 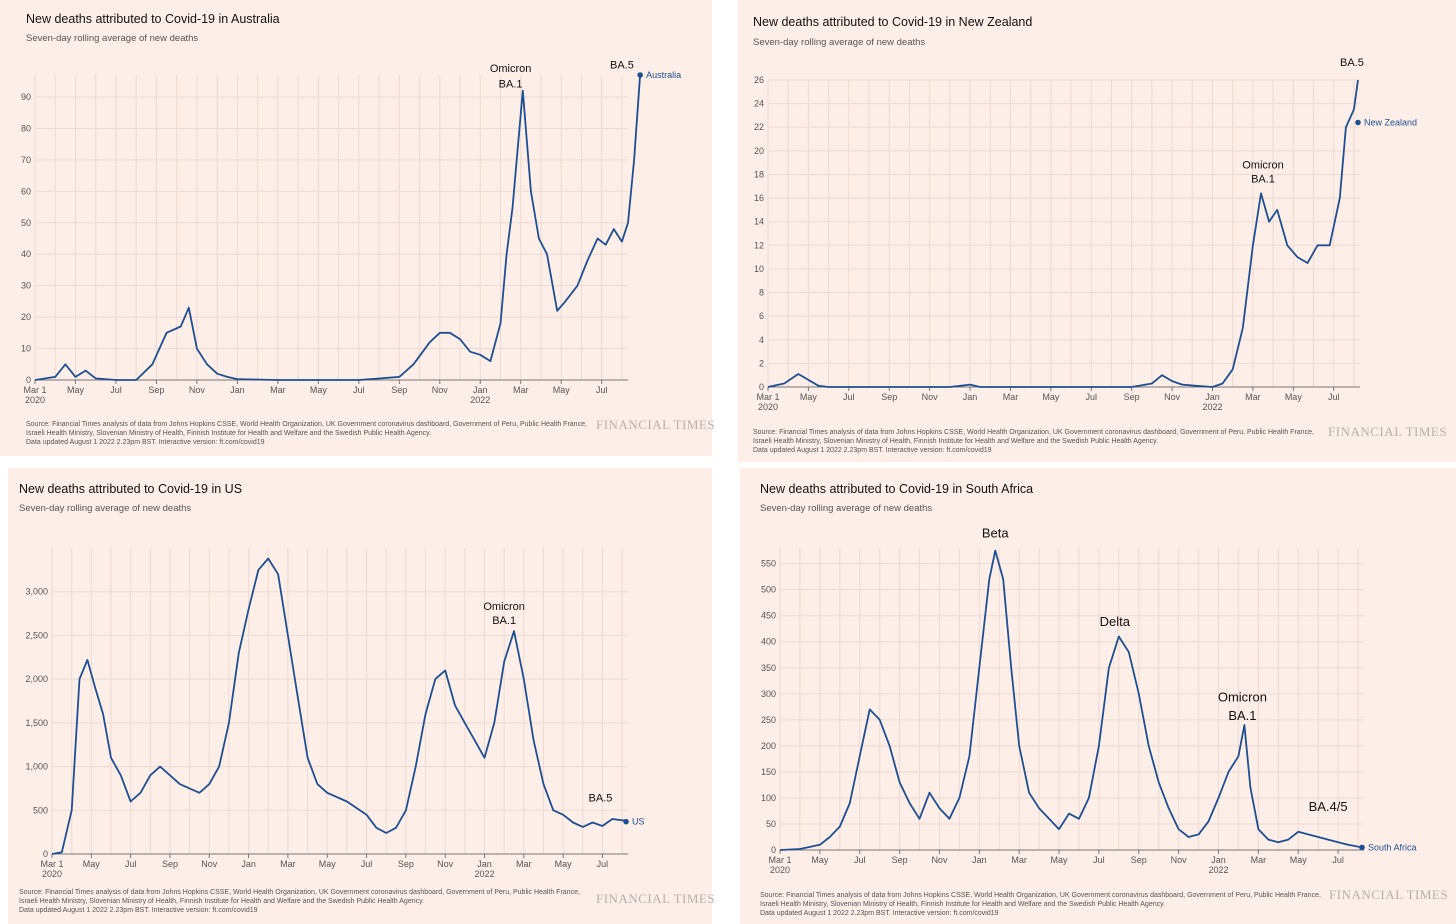 I want to click on y-tick-label: 350, so click(x=768, y=668).